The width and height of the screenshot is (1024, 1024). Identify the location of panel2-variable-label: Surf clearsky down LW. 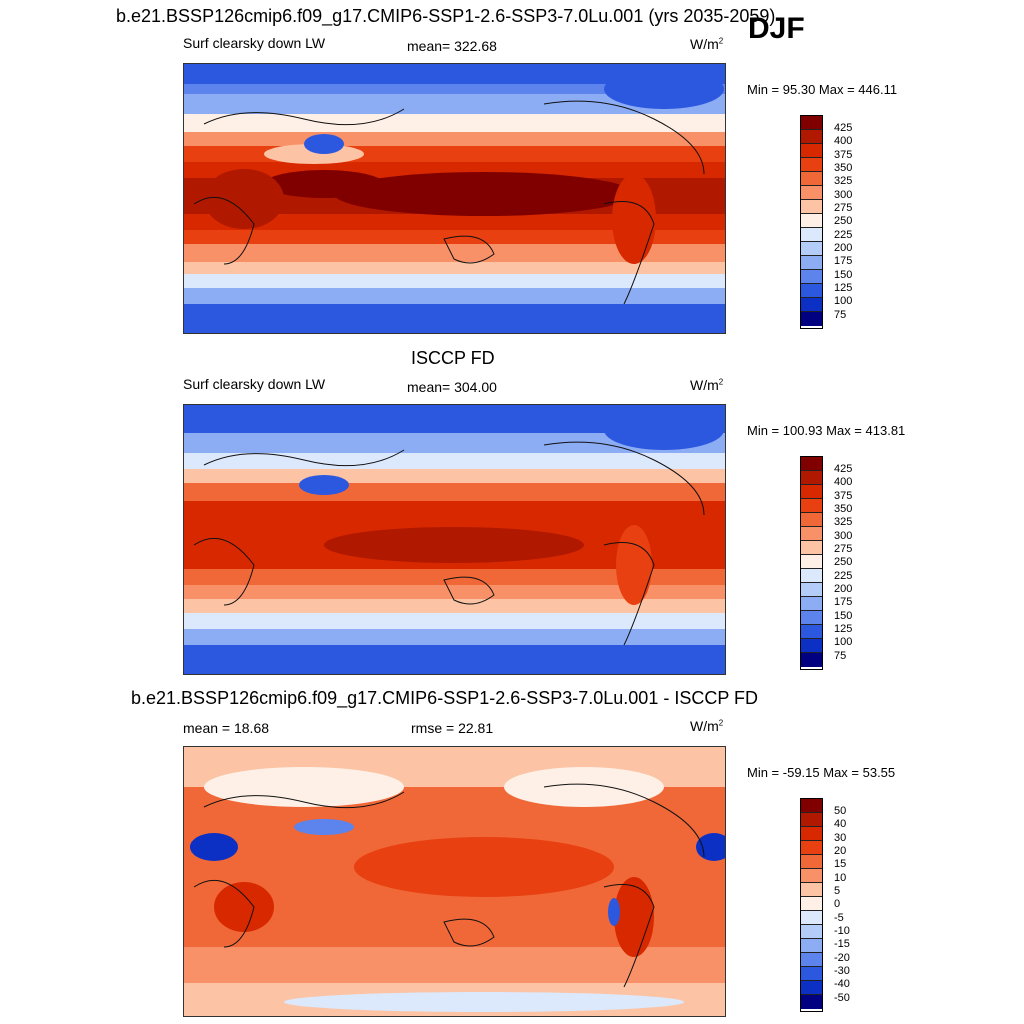
(254, 384).